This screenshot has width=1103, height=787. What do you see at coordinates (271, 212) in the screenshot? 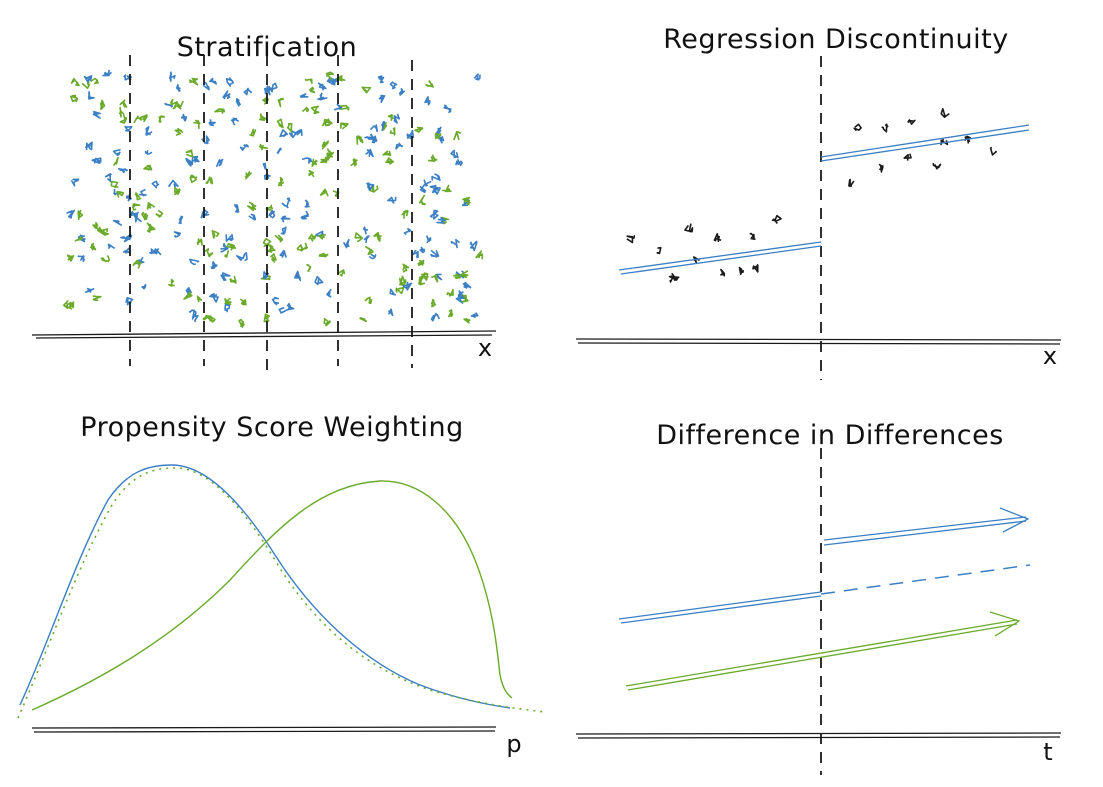
I see `stratification-boundaries` at bounding box center [271, 212].